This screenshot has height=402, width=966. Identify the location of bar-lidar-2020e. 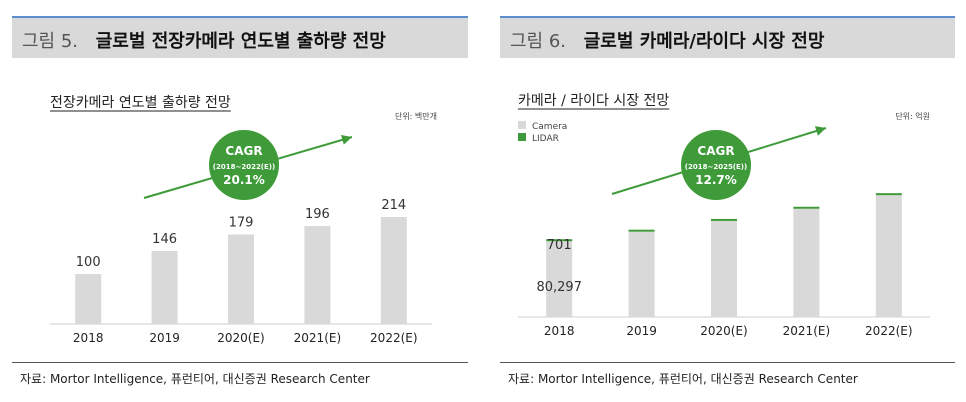
(724, 219).